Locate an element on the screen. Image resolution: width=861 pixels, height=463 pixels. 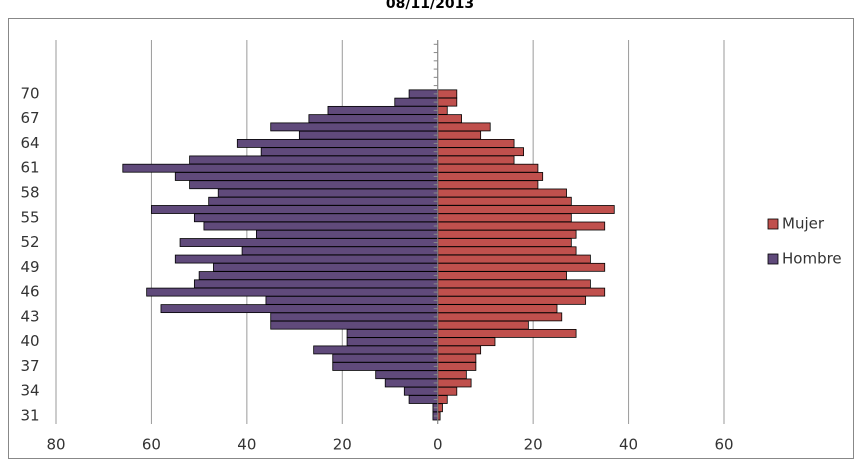
y-tick-label: 46 is located at coordinates (29, 292).